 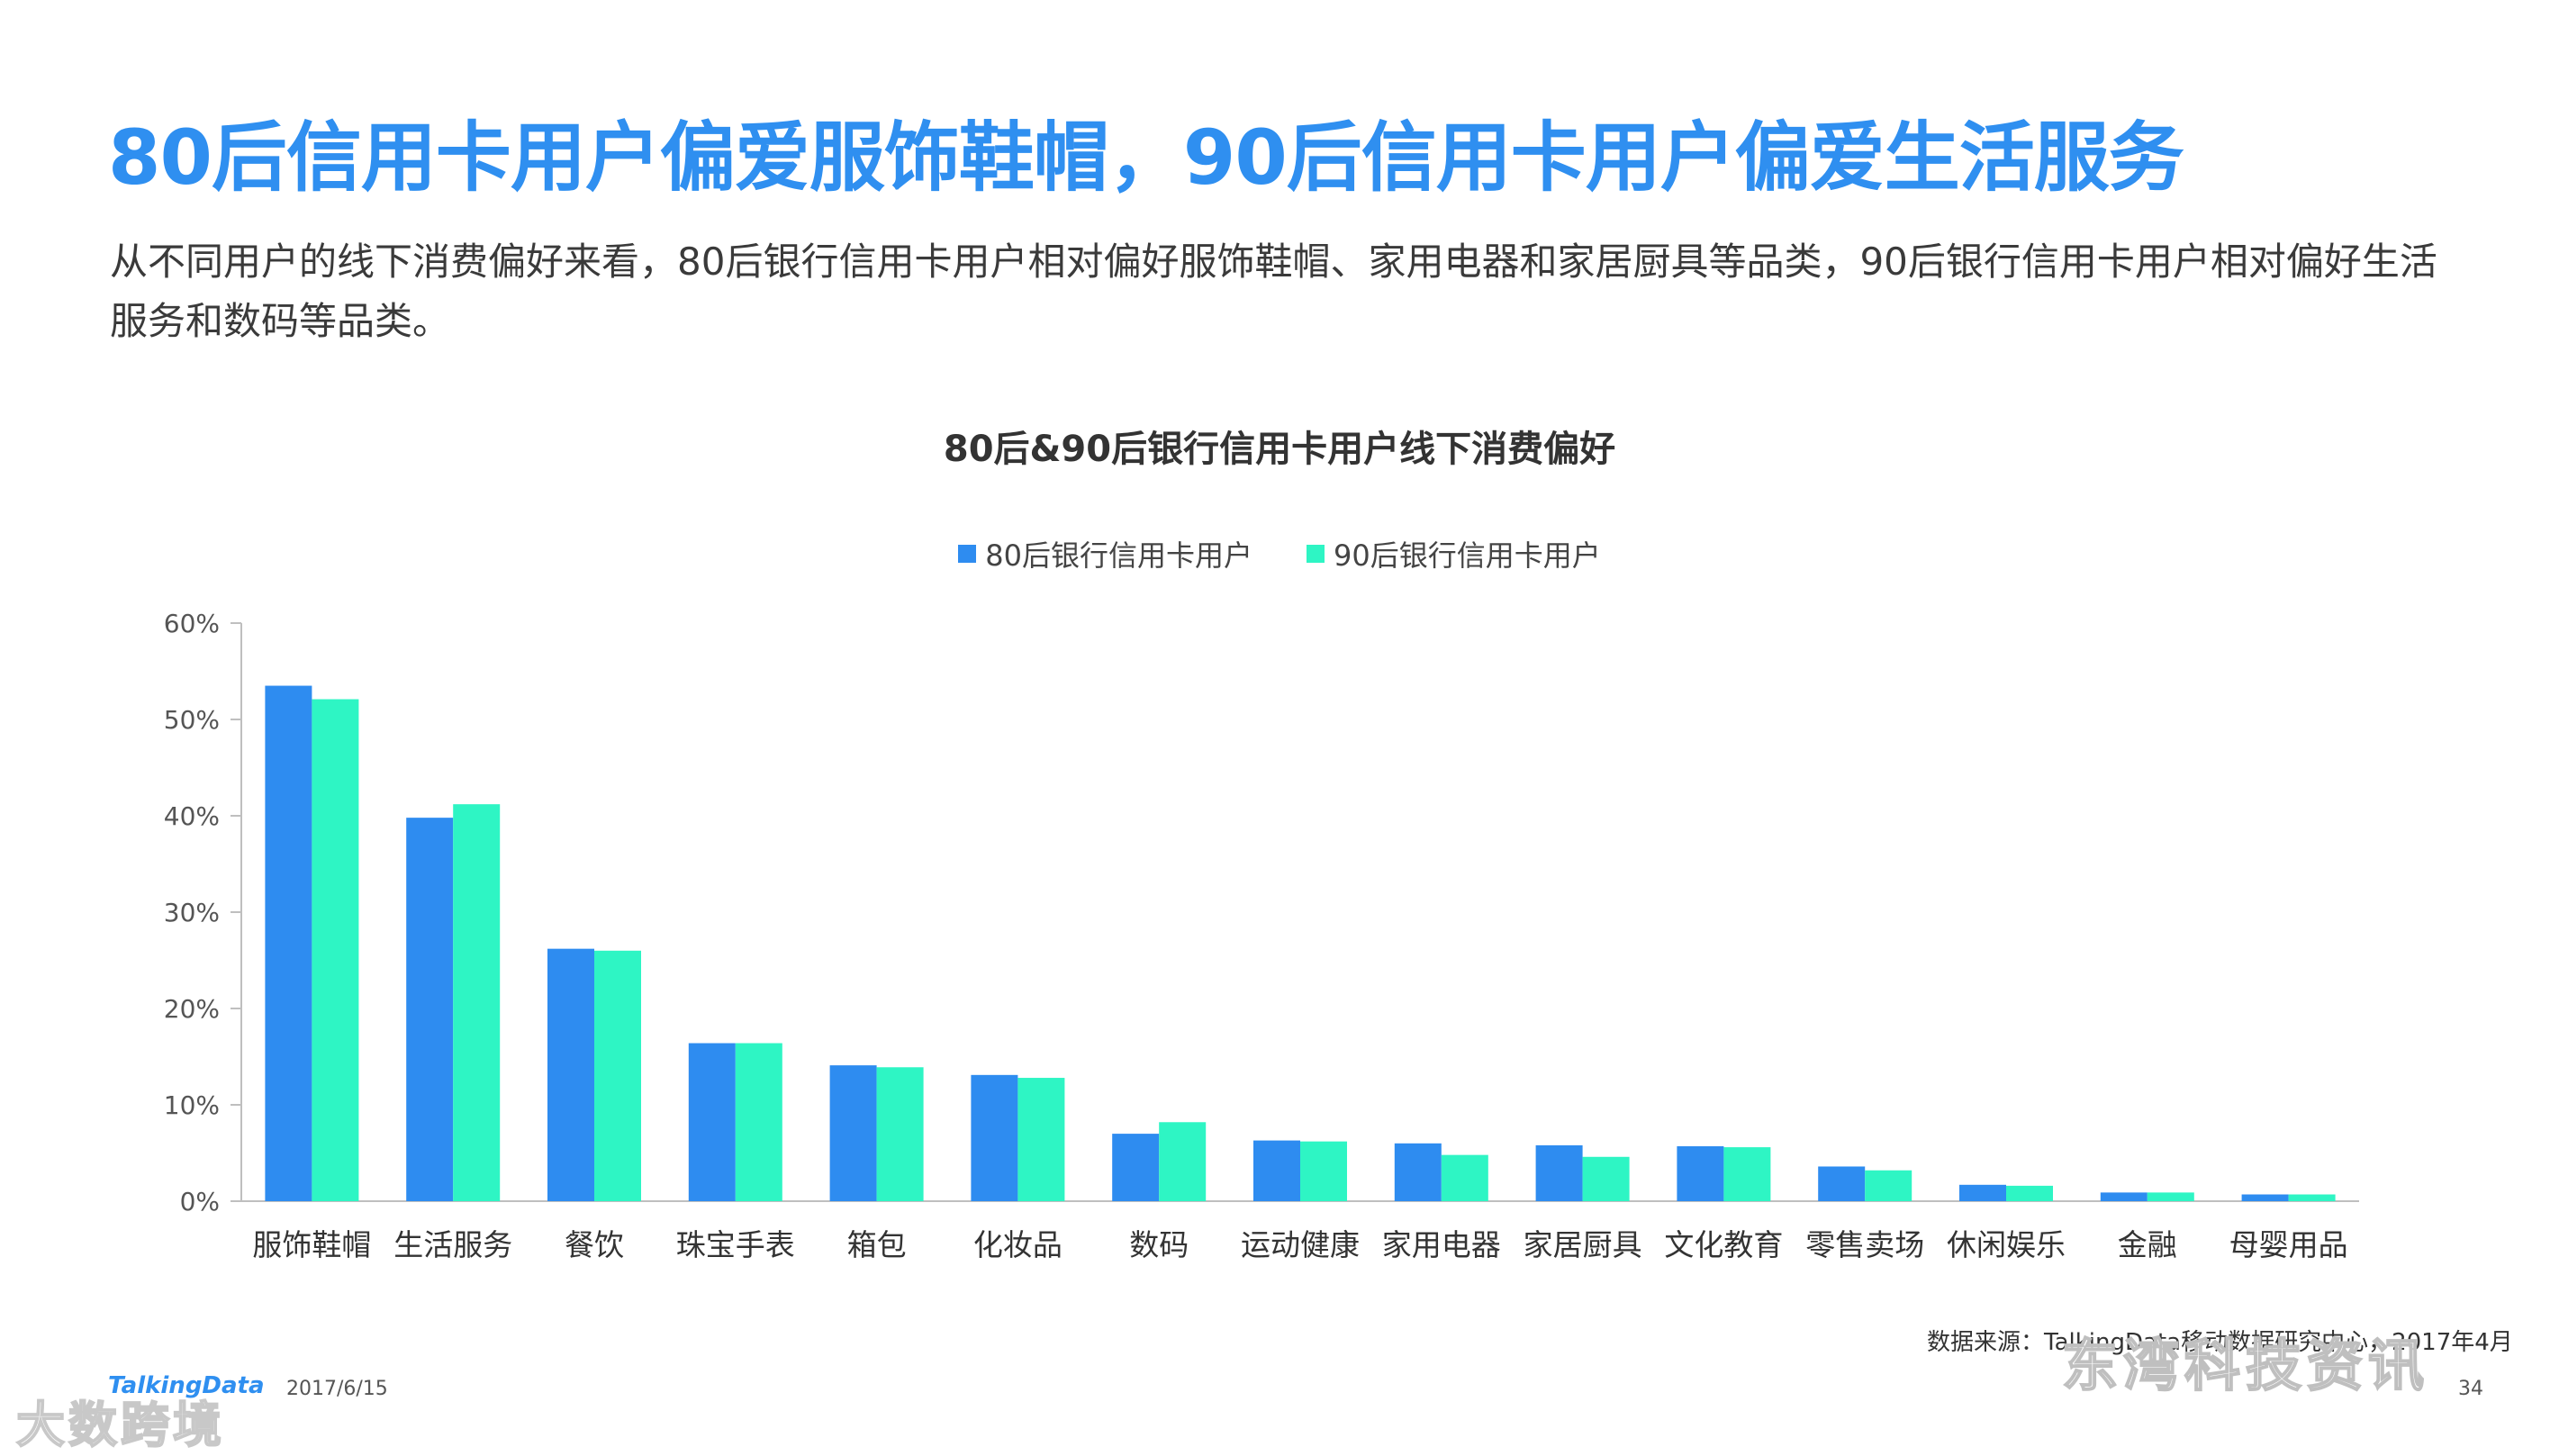 I want to click on x-tick-label: 运动健康, so click(x=1300, y=1245).